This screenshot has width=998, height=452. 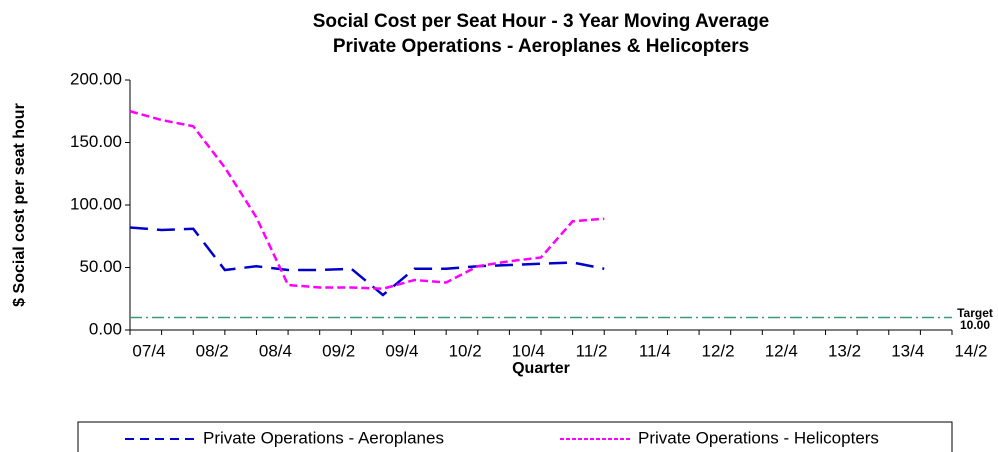 What do you see at coordinates (100, 266) in the screenshot?
I see `y-tick-label: 50.00` at bounding box center [100, 266].